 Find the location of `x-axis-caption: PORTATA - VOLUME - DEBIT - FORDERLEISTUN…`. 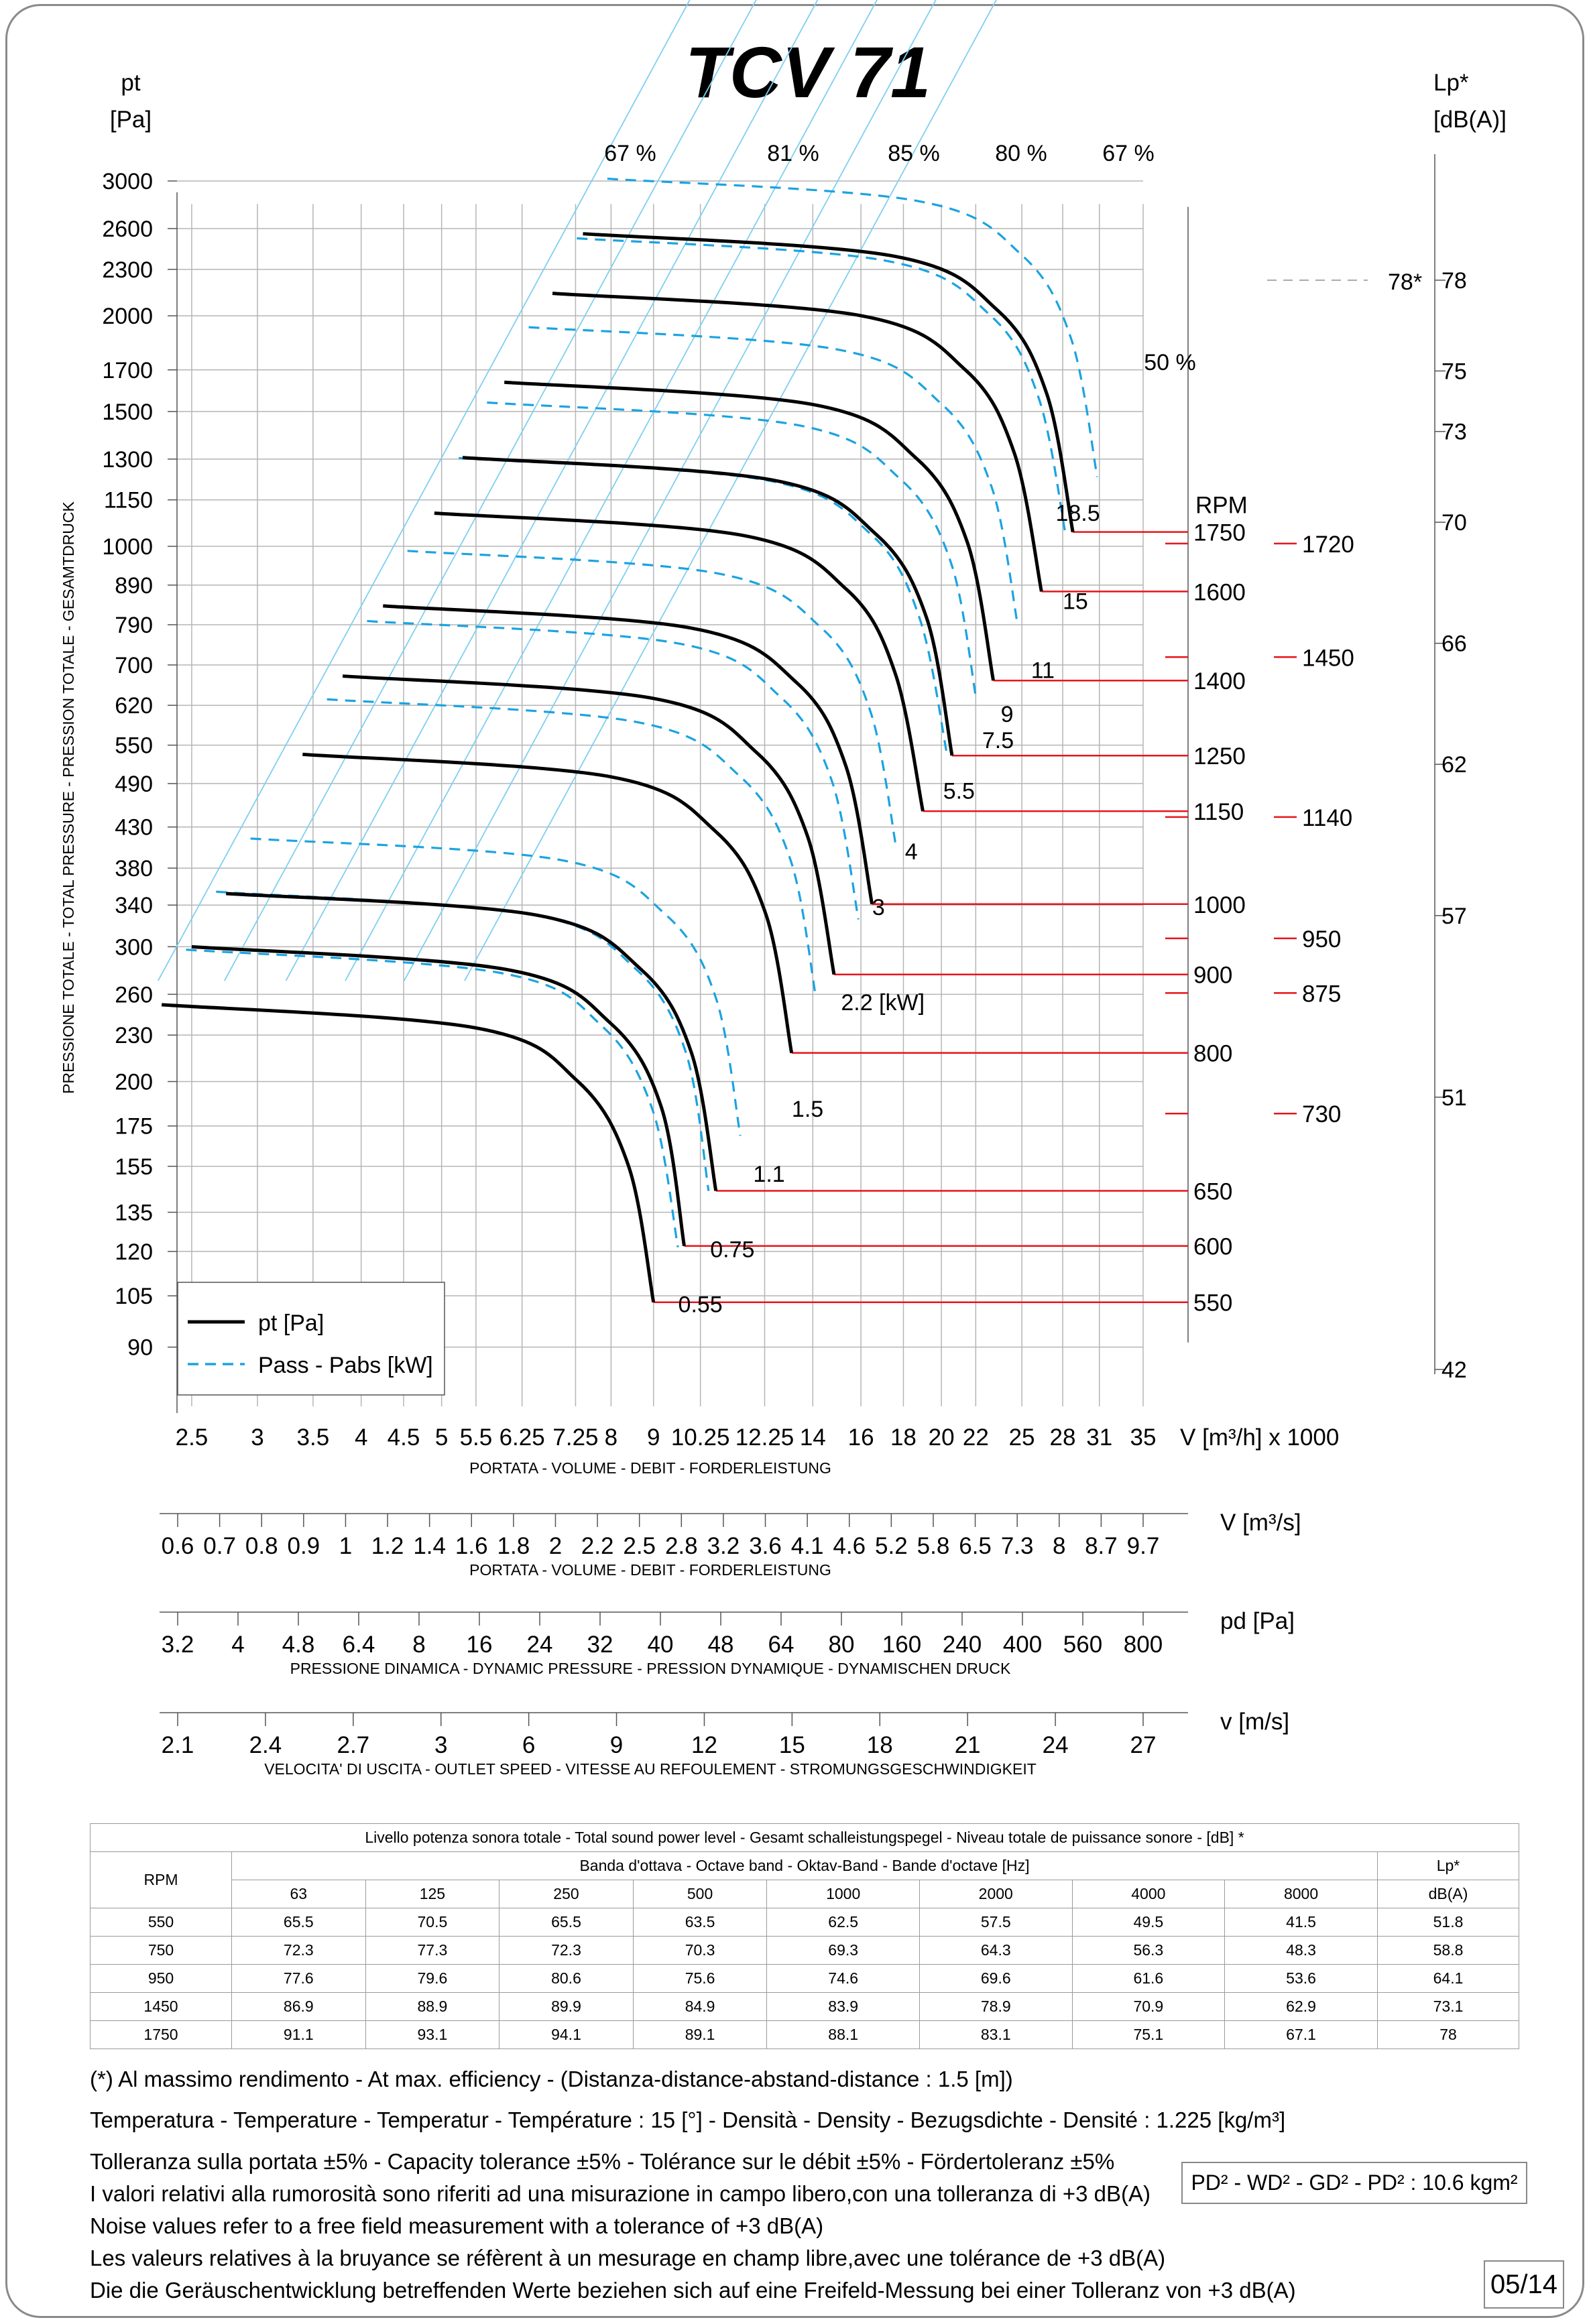

x-axis-caption: PORTATA - VOLUME - DEBIT - FORDERLEISTUN… is located at coordinates (650, 1468).